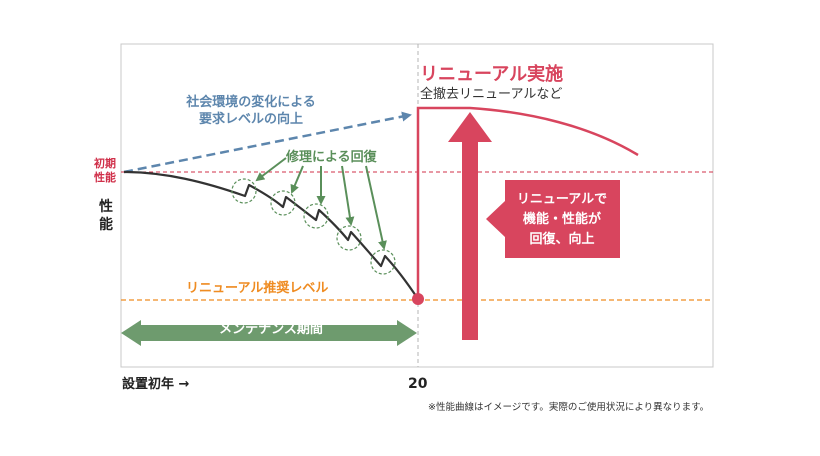 The height and width of the screenshot is (456, 820). Describe the element at coordinates (569, 407) in the screenshot. I see `footnote: ※性能曲線はイメージです。実際のご使用状況により異なります。` at that location.